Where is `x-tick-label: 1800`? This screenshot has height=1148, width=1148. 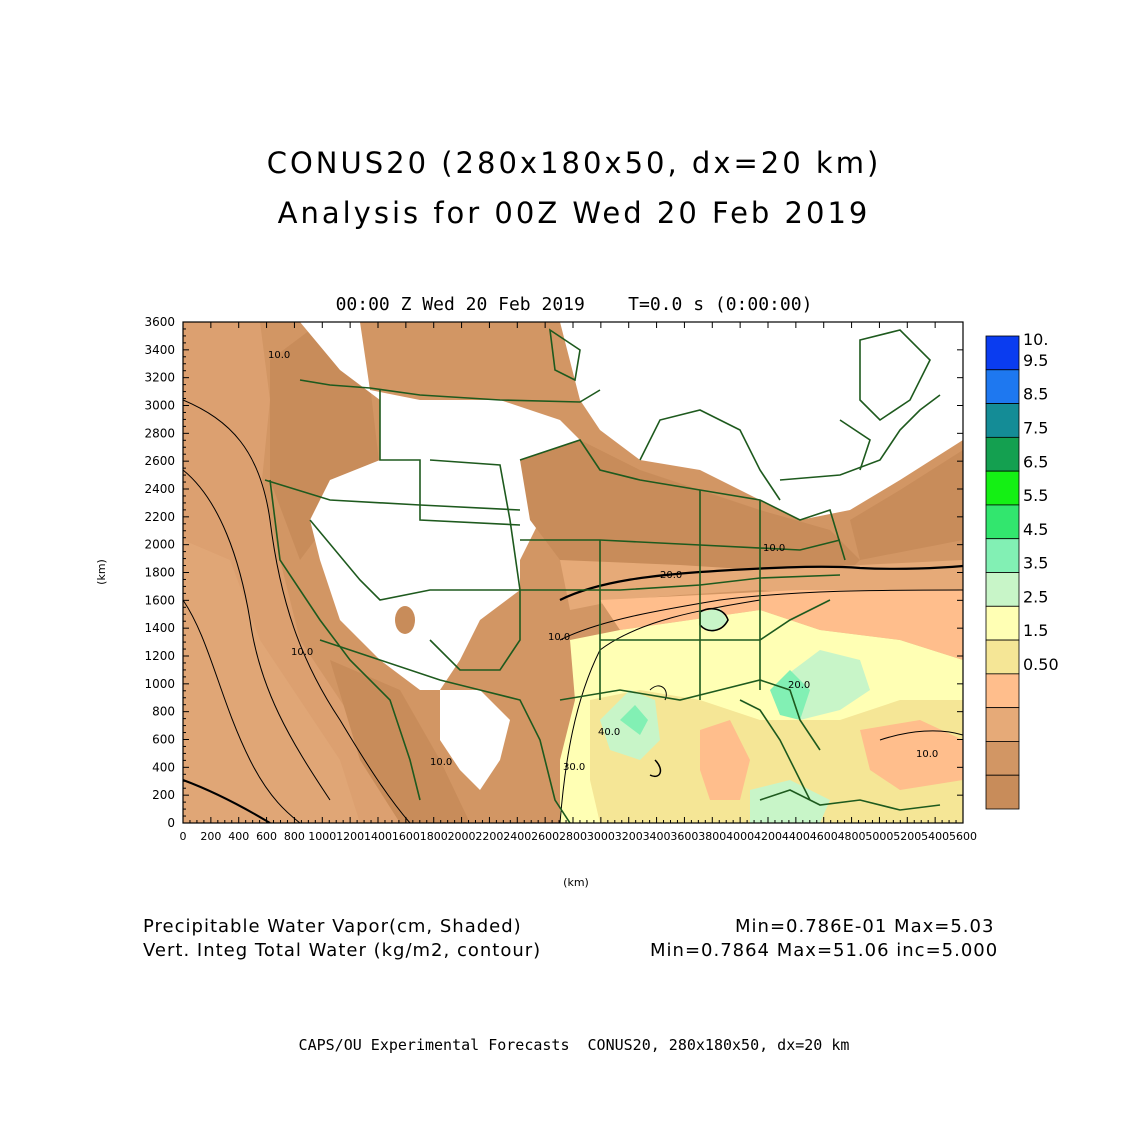 x-tick-label: 1800 is located at coordinates (434, 836).